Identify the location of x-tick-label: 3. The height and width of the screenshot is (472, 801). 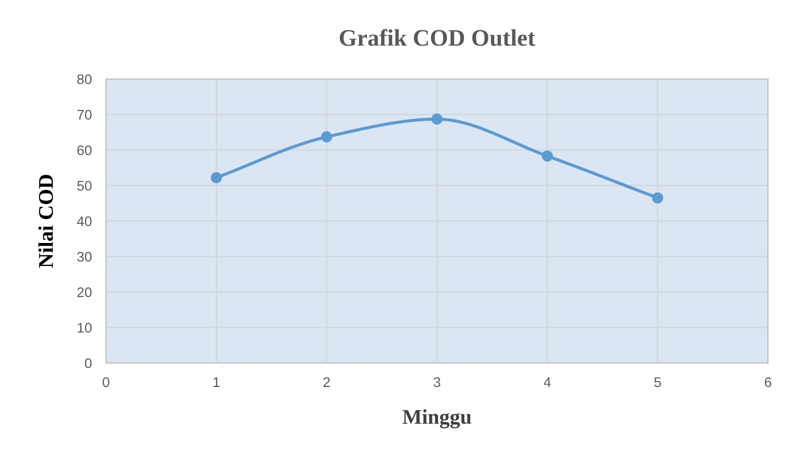
(437, 382).